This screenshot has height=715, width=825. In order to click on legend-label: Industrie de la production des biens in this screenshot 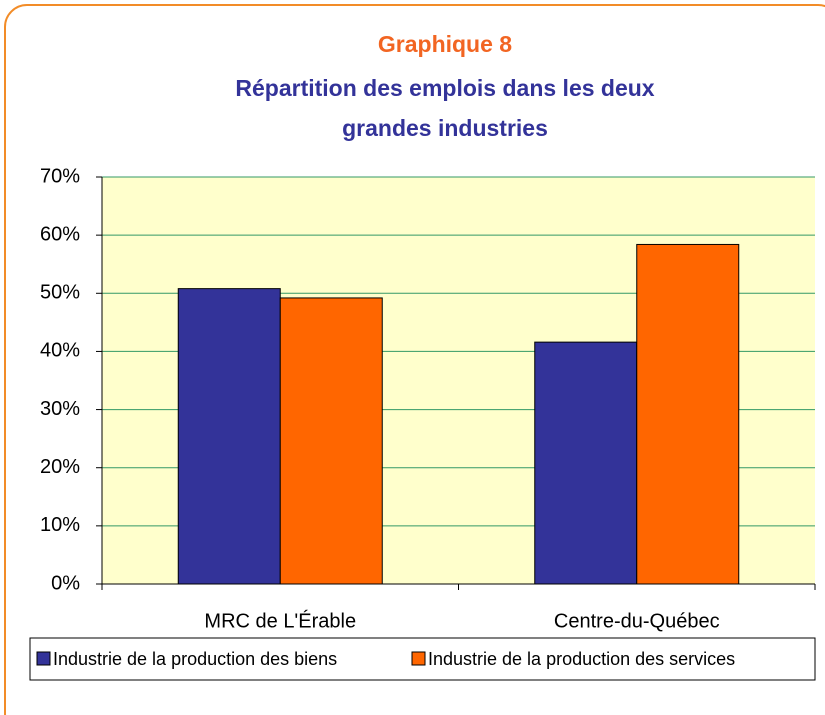, I will do `click(195, 659)`.